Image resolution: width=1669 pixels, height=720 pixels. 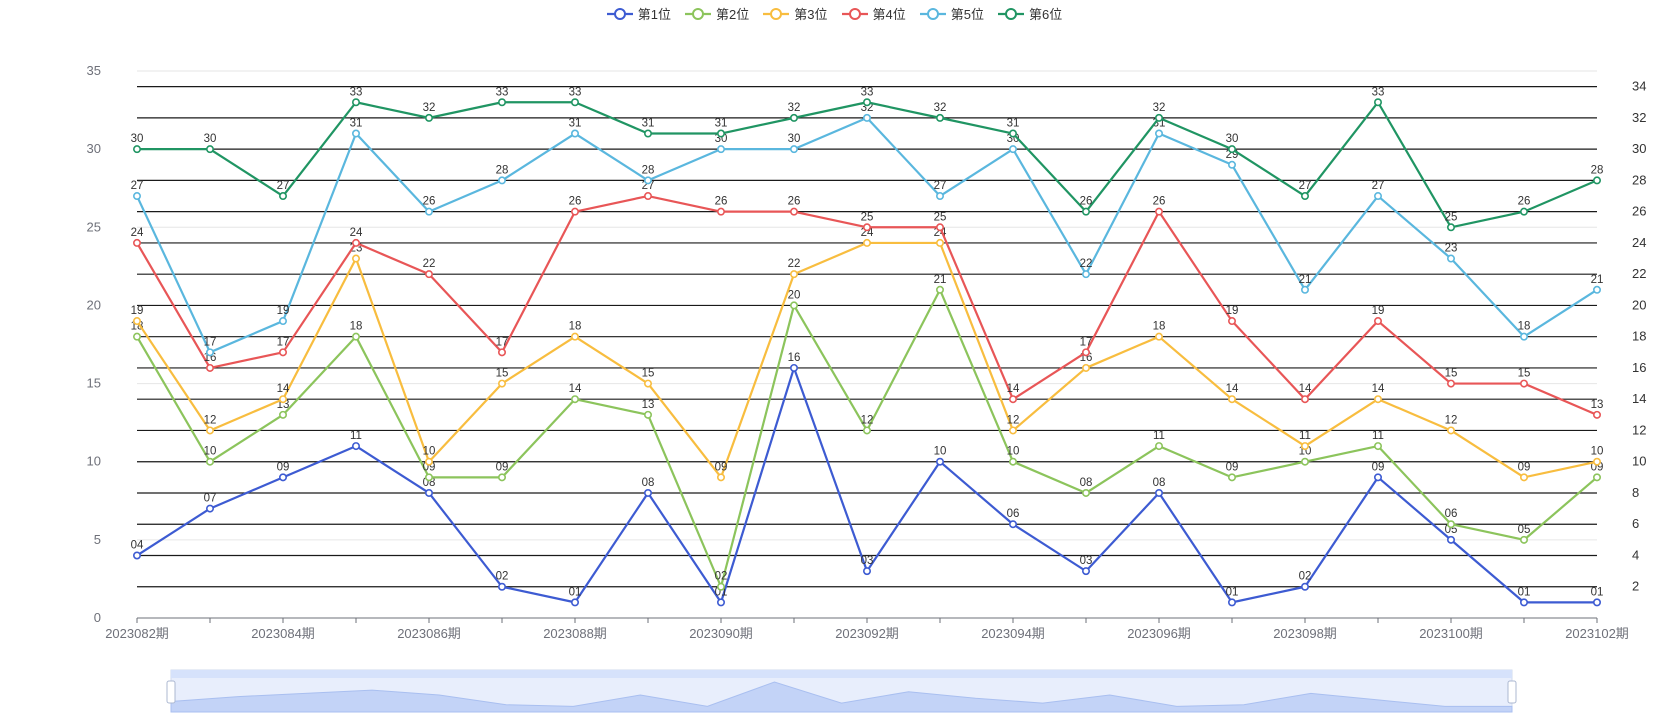 I want to click on legend-item-1: 第1位, so click(x=638, y=13).